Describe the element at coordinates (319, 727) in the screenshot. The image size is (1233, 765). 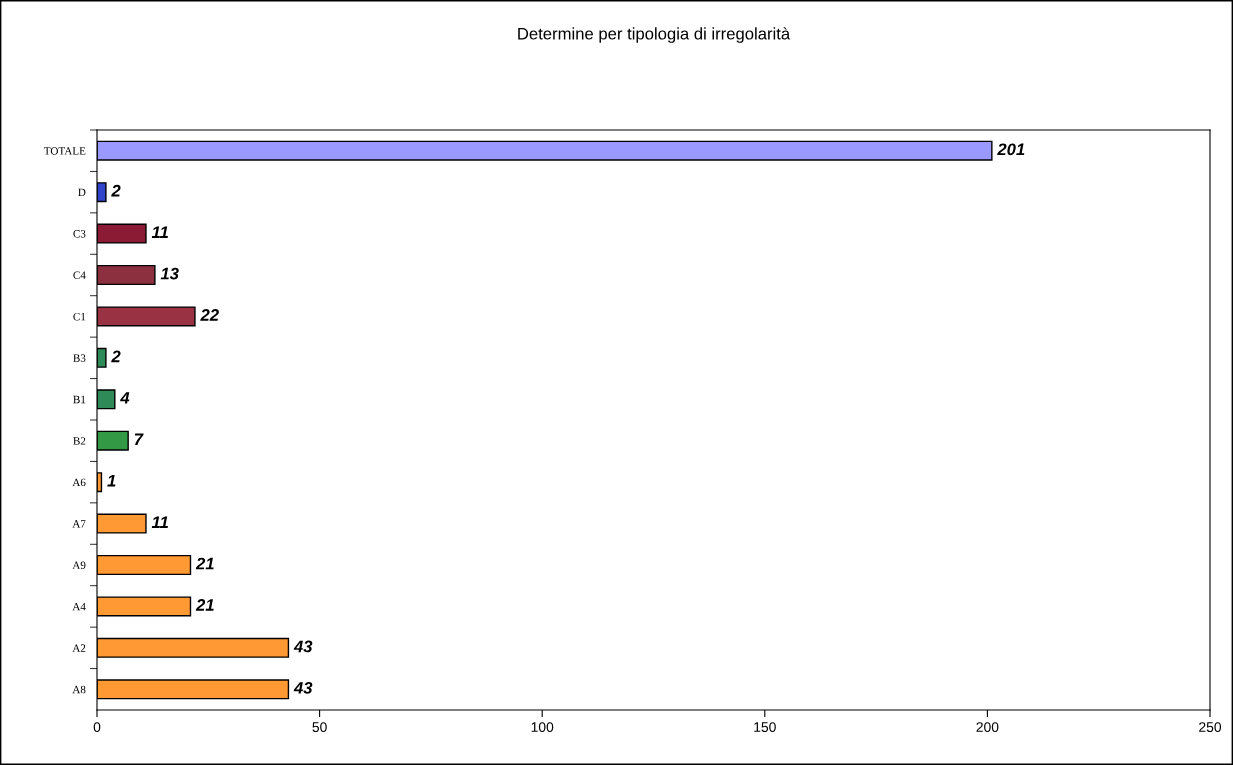
I see `x-tick-label: 50` at that location.